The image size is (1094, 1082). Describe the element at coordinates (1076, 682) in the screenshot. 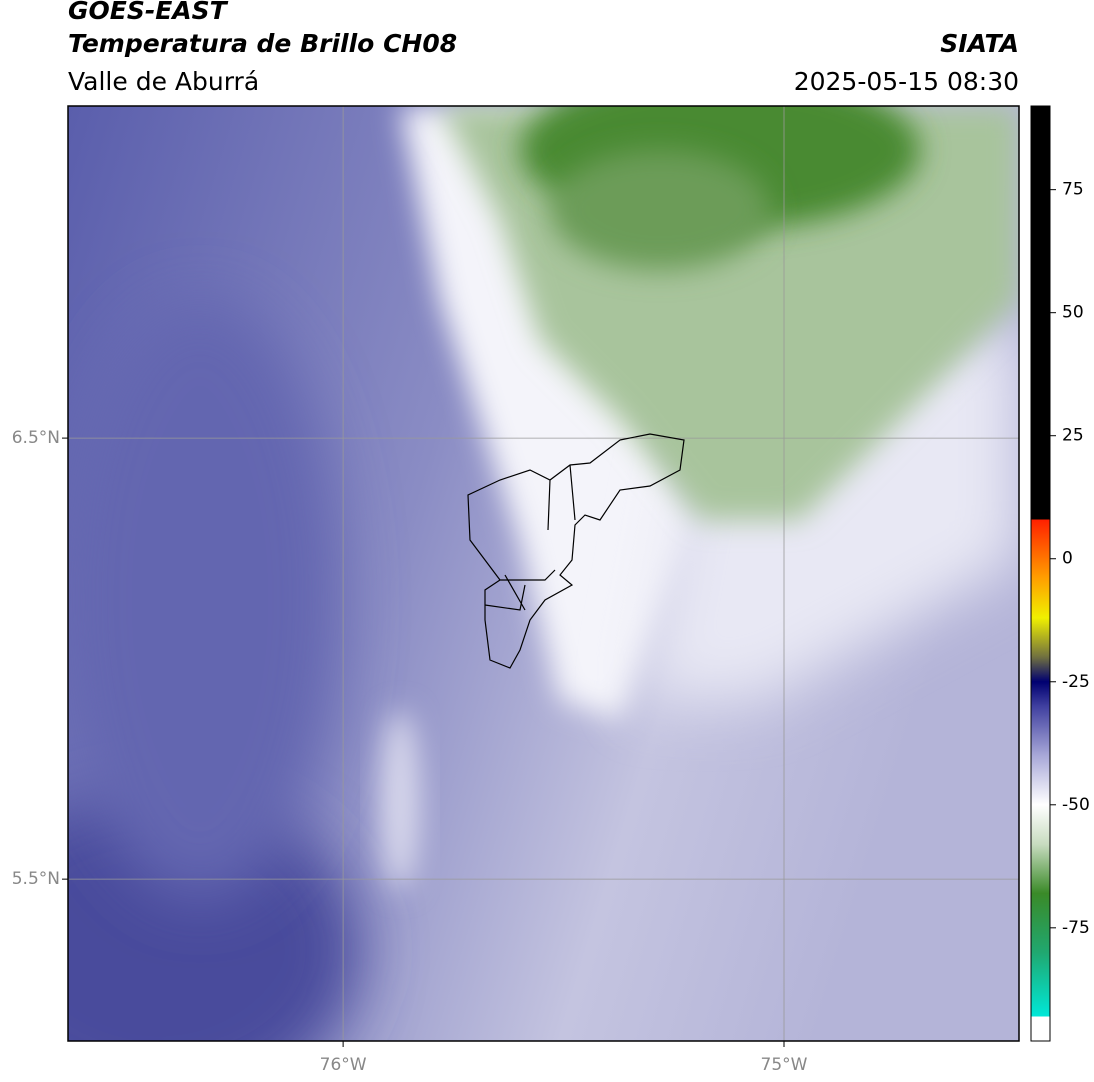

I see `colorbar-tick-label: -25` at that location.